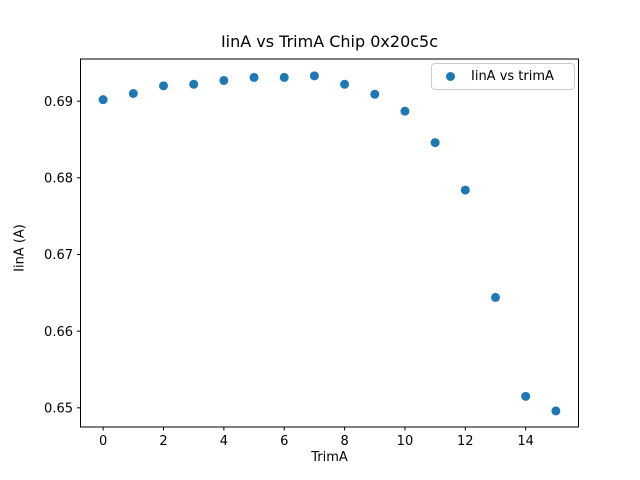 Image resolution: width=640 pixels, height=480 pixels. I want to click on x-tick-label: 12, so click(465, 441).